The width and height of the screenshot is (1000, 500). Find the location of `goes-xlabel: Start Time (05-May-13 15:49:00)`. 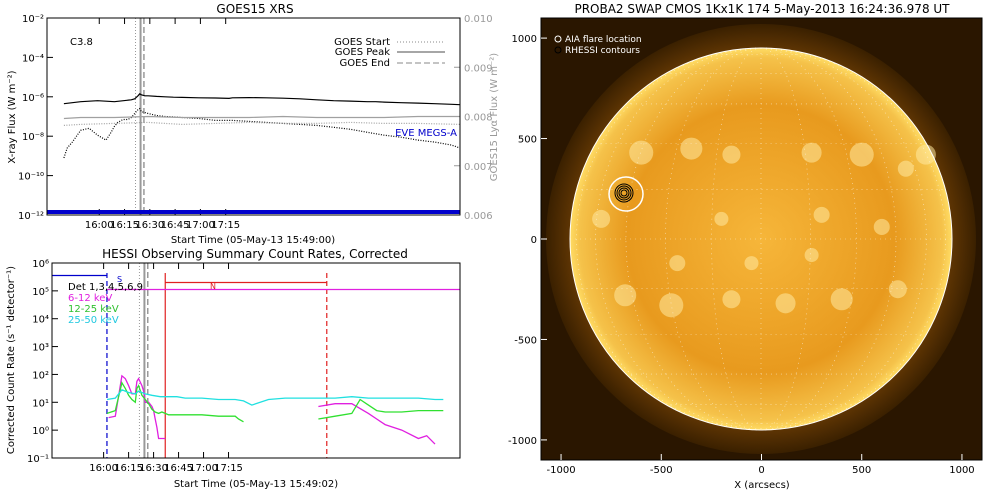

goes-xlabel: Start Time (05-May-13 15:49:00) is located at coordinates (253, 240).